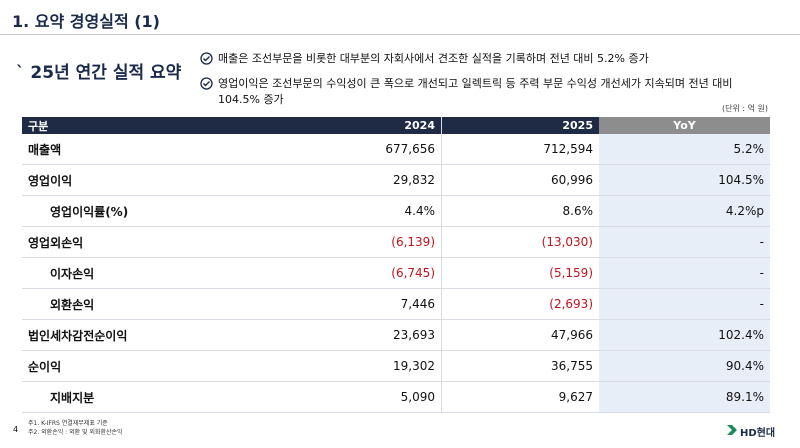 The image size is (800, 448). I want to click on cell: 7,446, so click(343, 304).